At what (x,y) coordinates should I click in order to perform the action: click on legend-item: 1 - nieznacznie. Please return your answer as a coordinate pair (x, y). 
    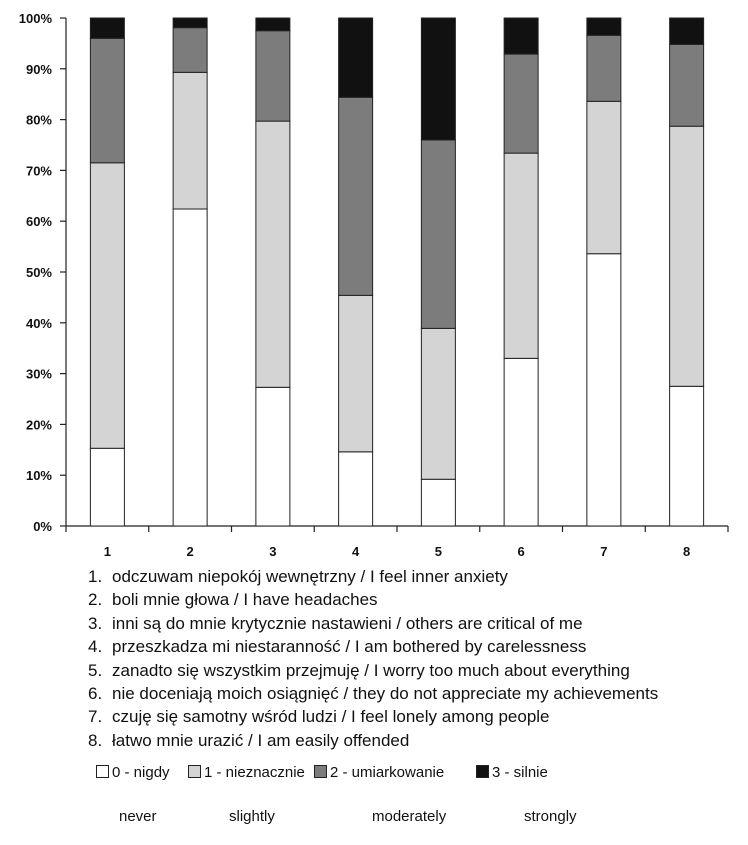
    Looking at the image, I should click on (246, 772).